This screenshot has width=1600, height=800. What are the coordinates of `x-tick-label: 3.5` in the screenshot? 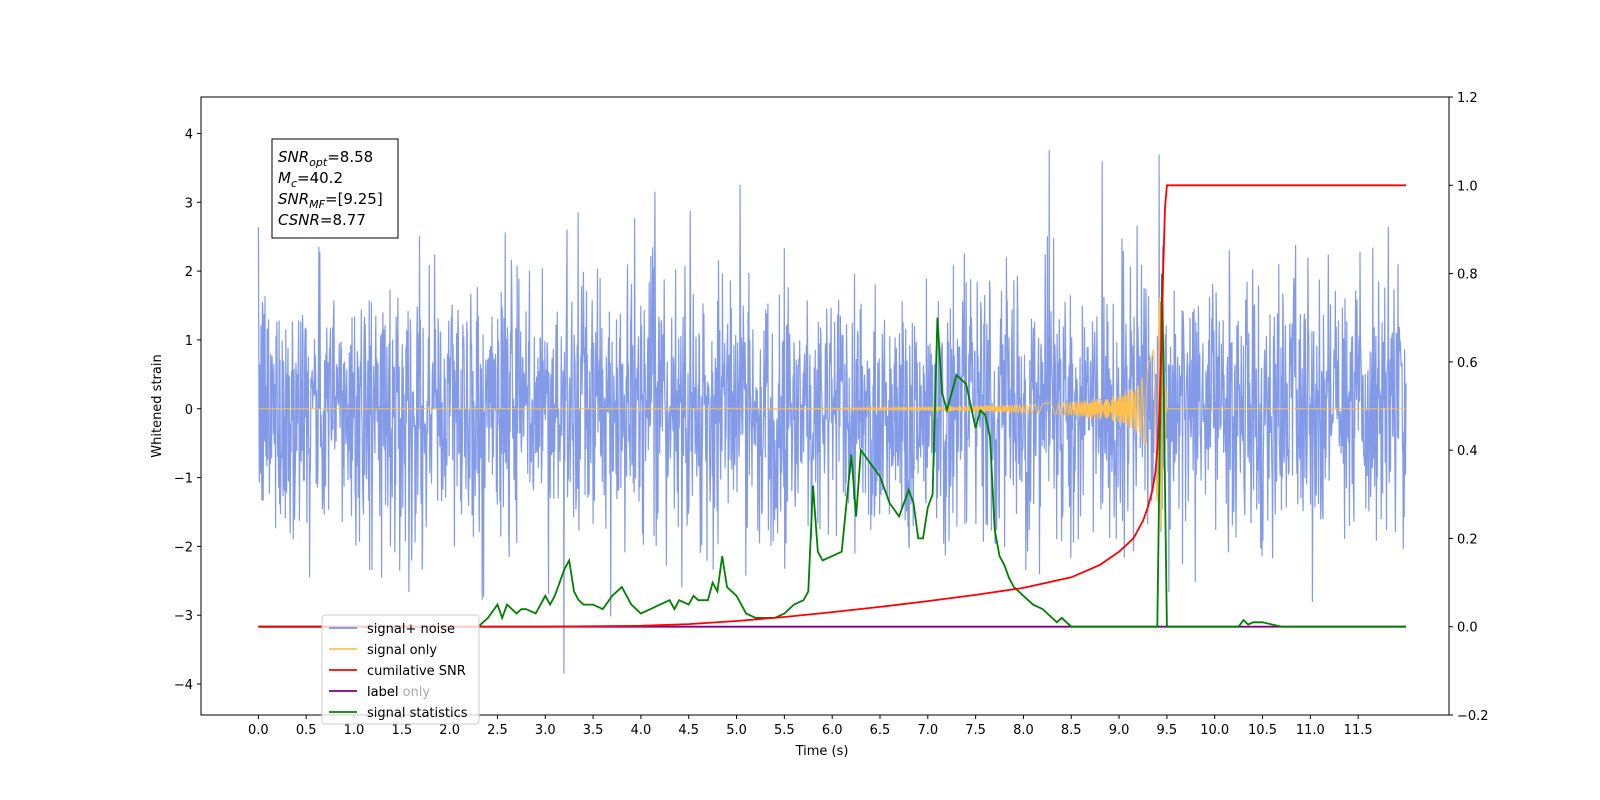 It's located at (593, 730).